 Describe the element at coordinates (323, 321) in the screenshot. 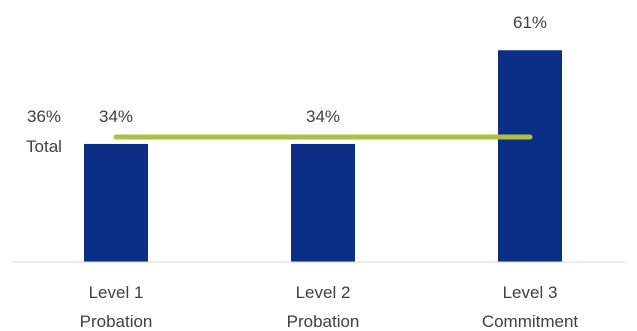

I see `category-label-2-line-2: Probation` at that location.